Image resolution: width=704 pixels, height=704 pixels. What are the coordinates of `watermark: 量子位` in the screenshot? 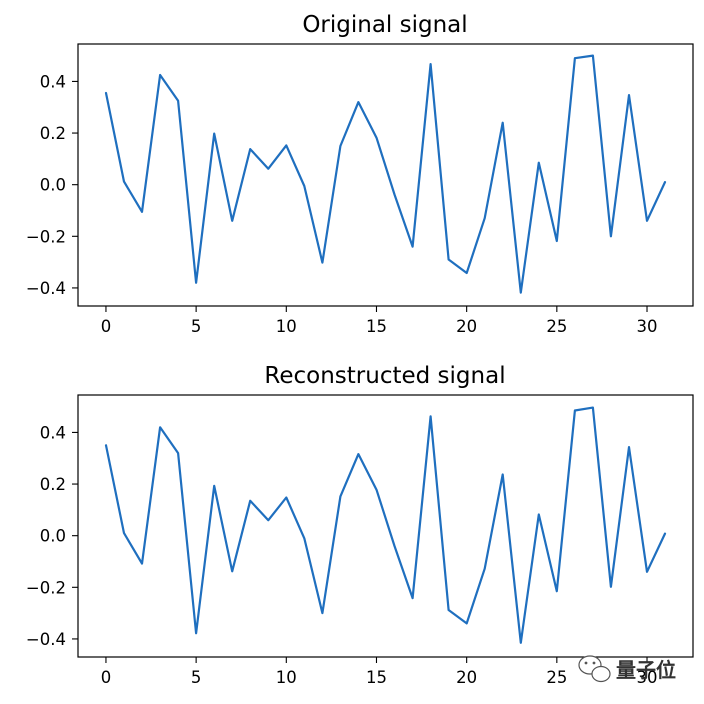 It's located at (627, 669).